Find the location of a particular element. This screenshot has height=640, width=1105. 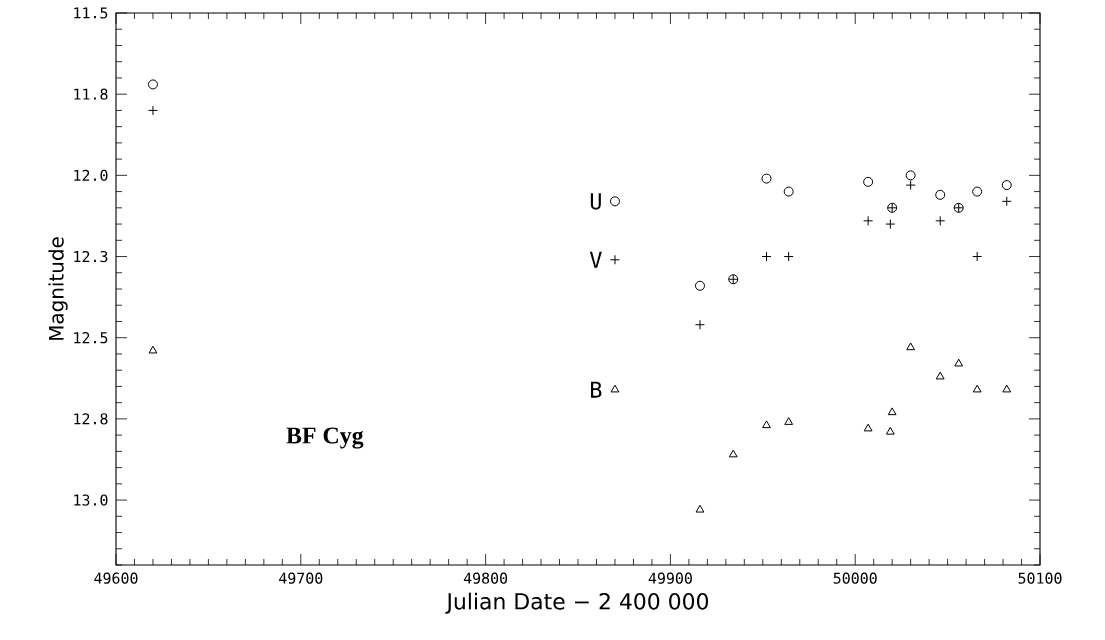

x-tick-label: 50100 is located at coordinates (1040, 578).